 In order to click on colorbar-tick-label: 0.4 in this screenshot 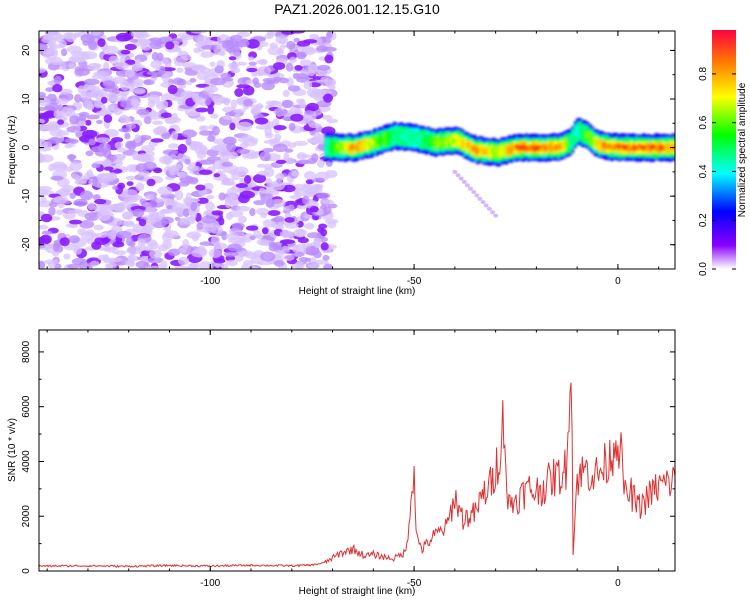, I will do `click(703, 171)`.